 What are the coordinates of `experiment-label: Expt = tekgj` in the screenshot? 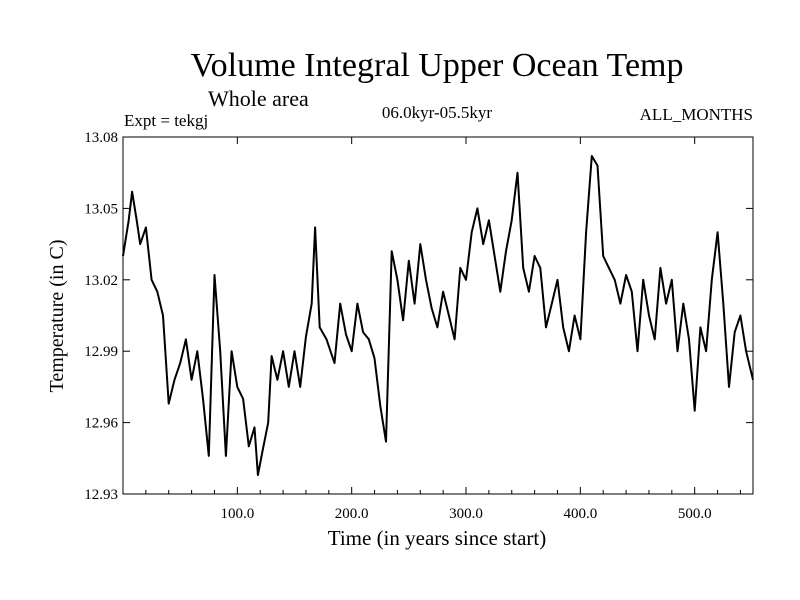 It's located at (166, 120).